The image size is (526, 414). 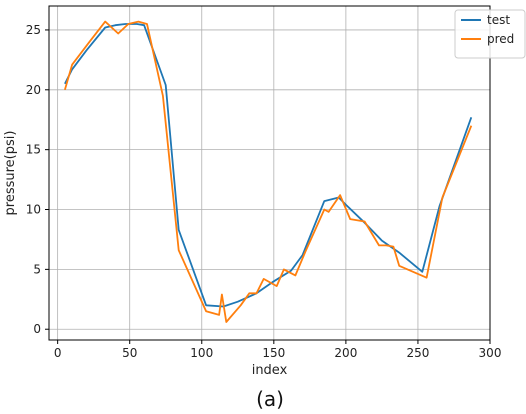 I want to click on x-tick-label: 200, so click(x=345, y=353).